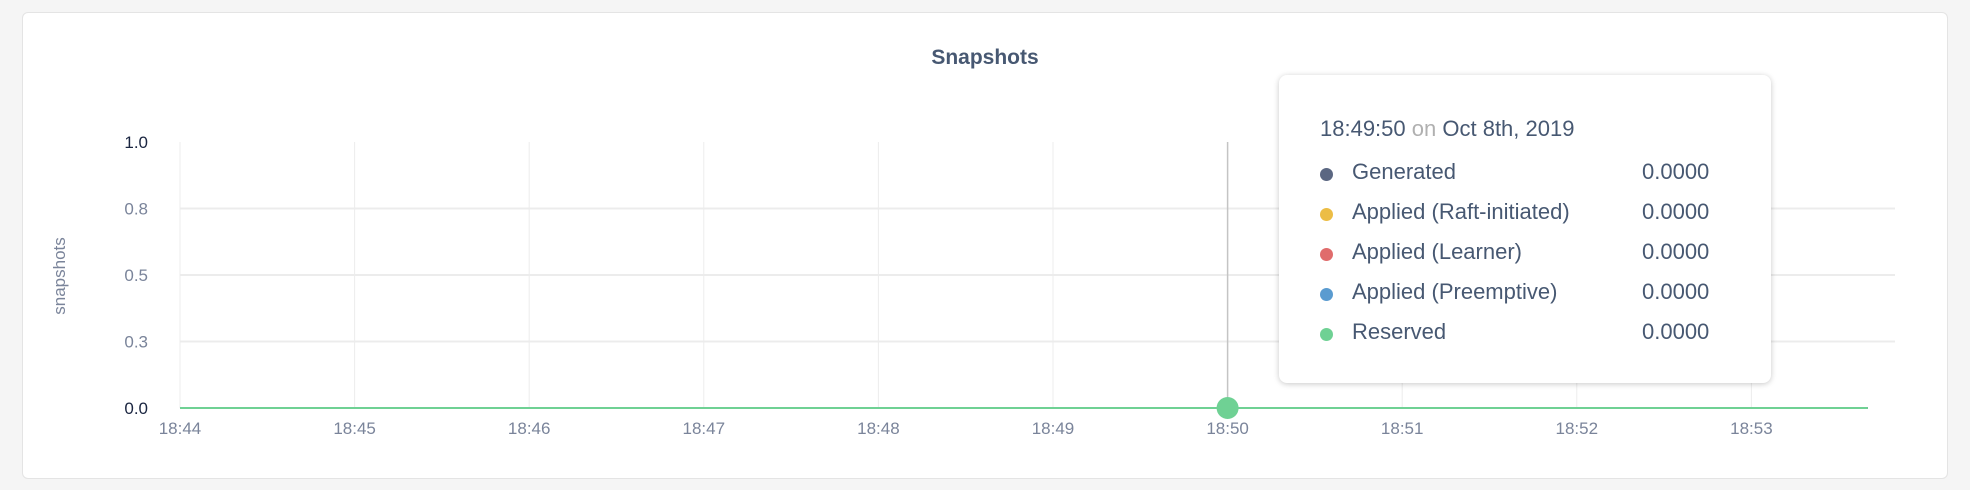 This screenshot has width=1970, height=490. I want to click on x-tick-label: 18:50, so click(1227, 428).